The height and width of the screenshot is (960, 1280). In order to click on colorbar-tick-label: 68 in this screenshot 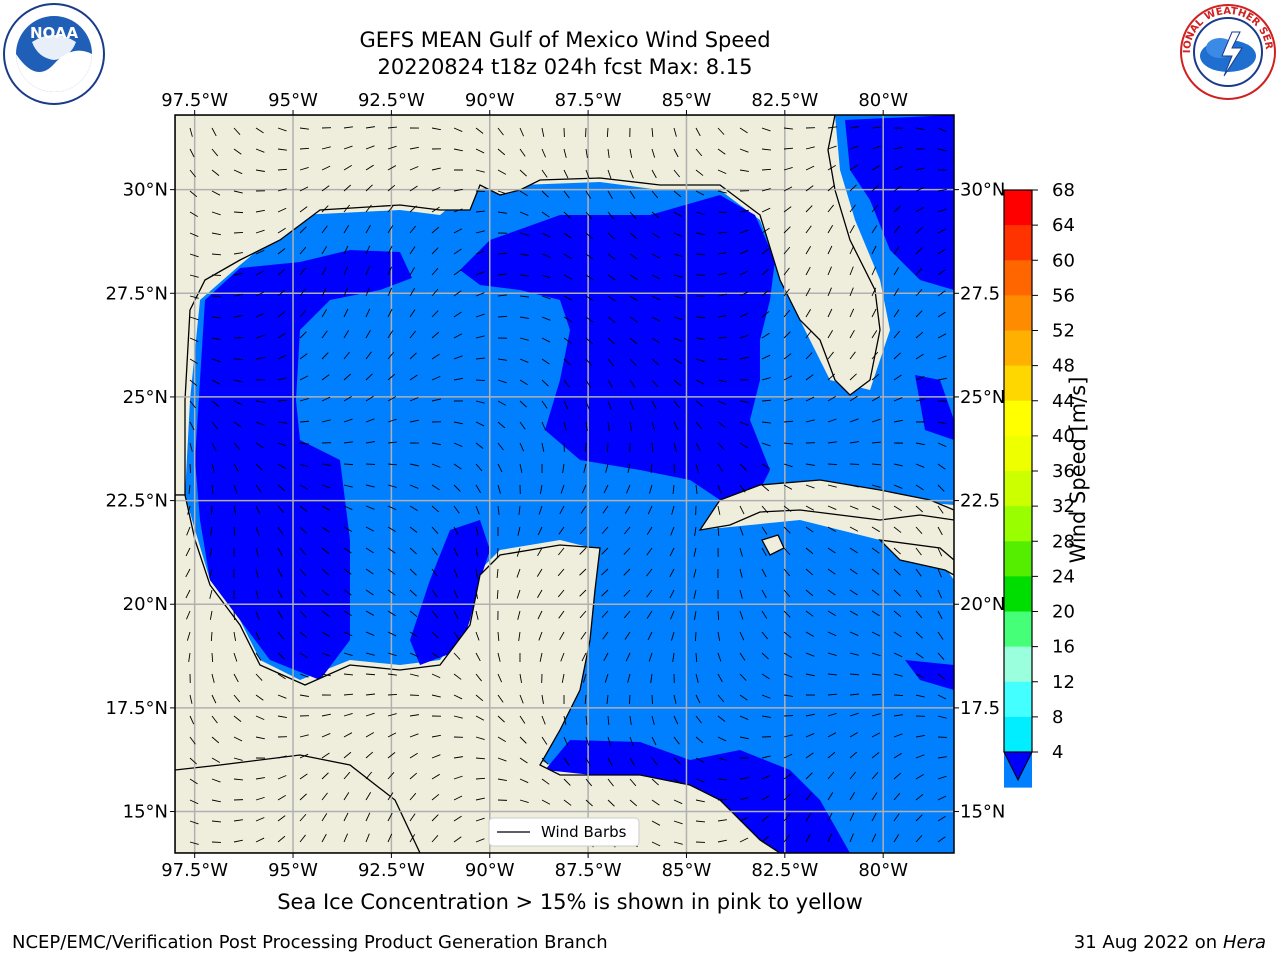, I will do `click(1063, 190)`.